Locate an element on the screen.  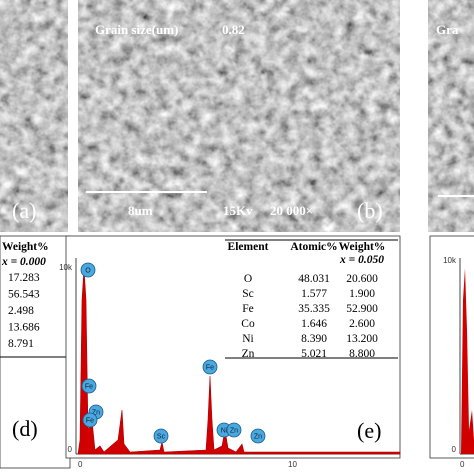
scale-bar-label: 8um is located at coordinates (140, 210).